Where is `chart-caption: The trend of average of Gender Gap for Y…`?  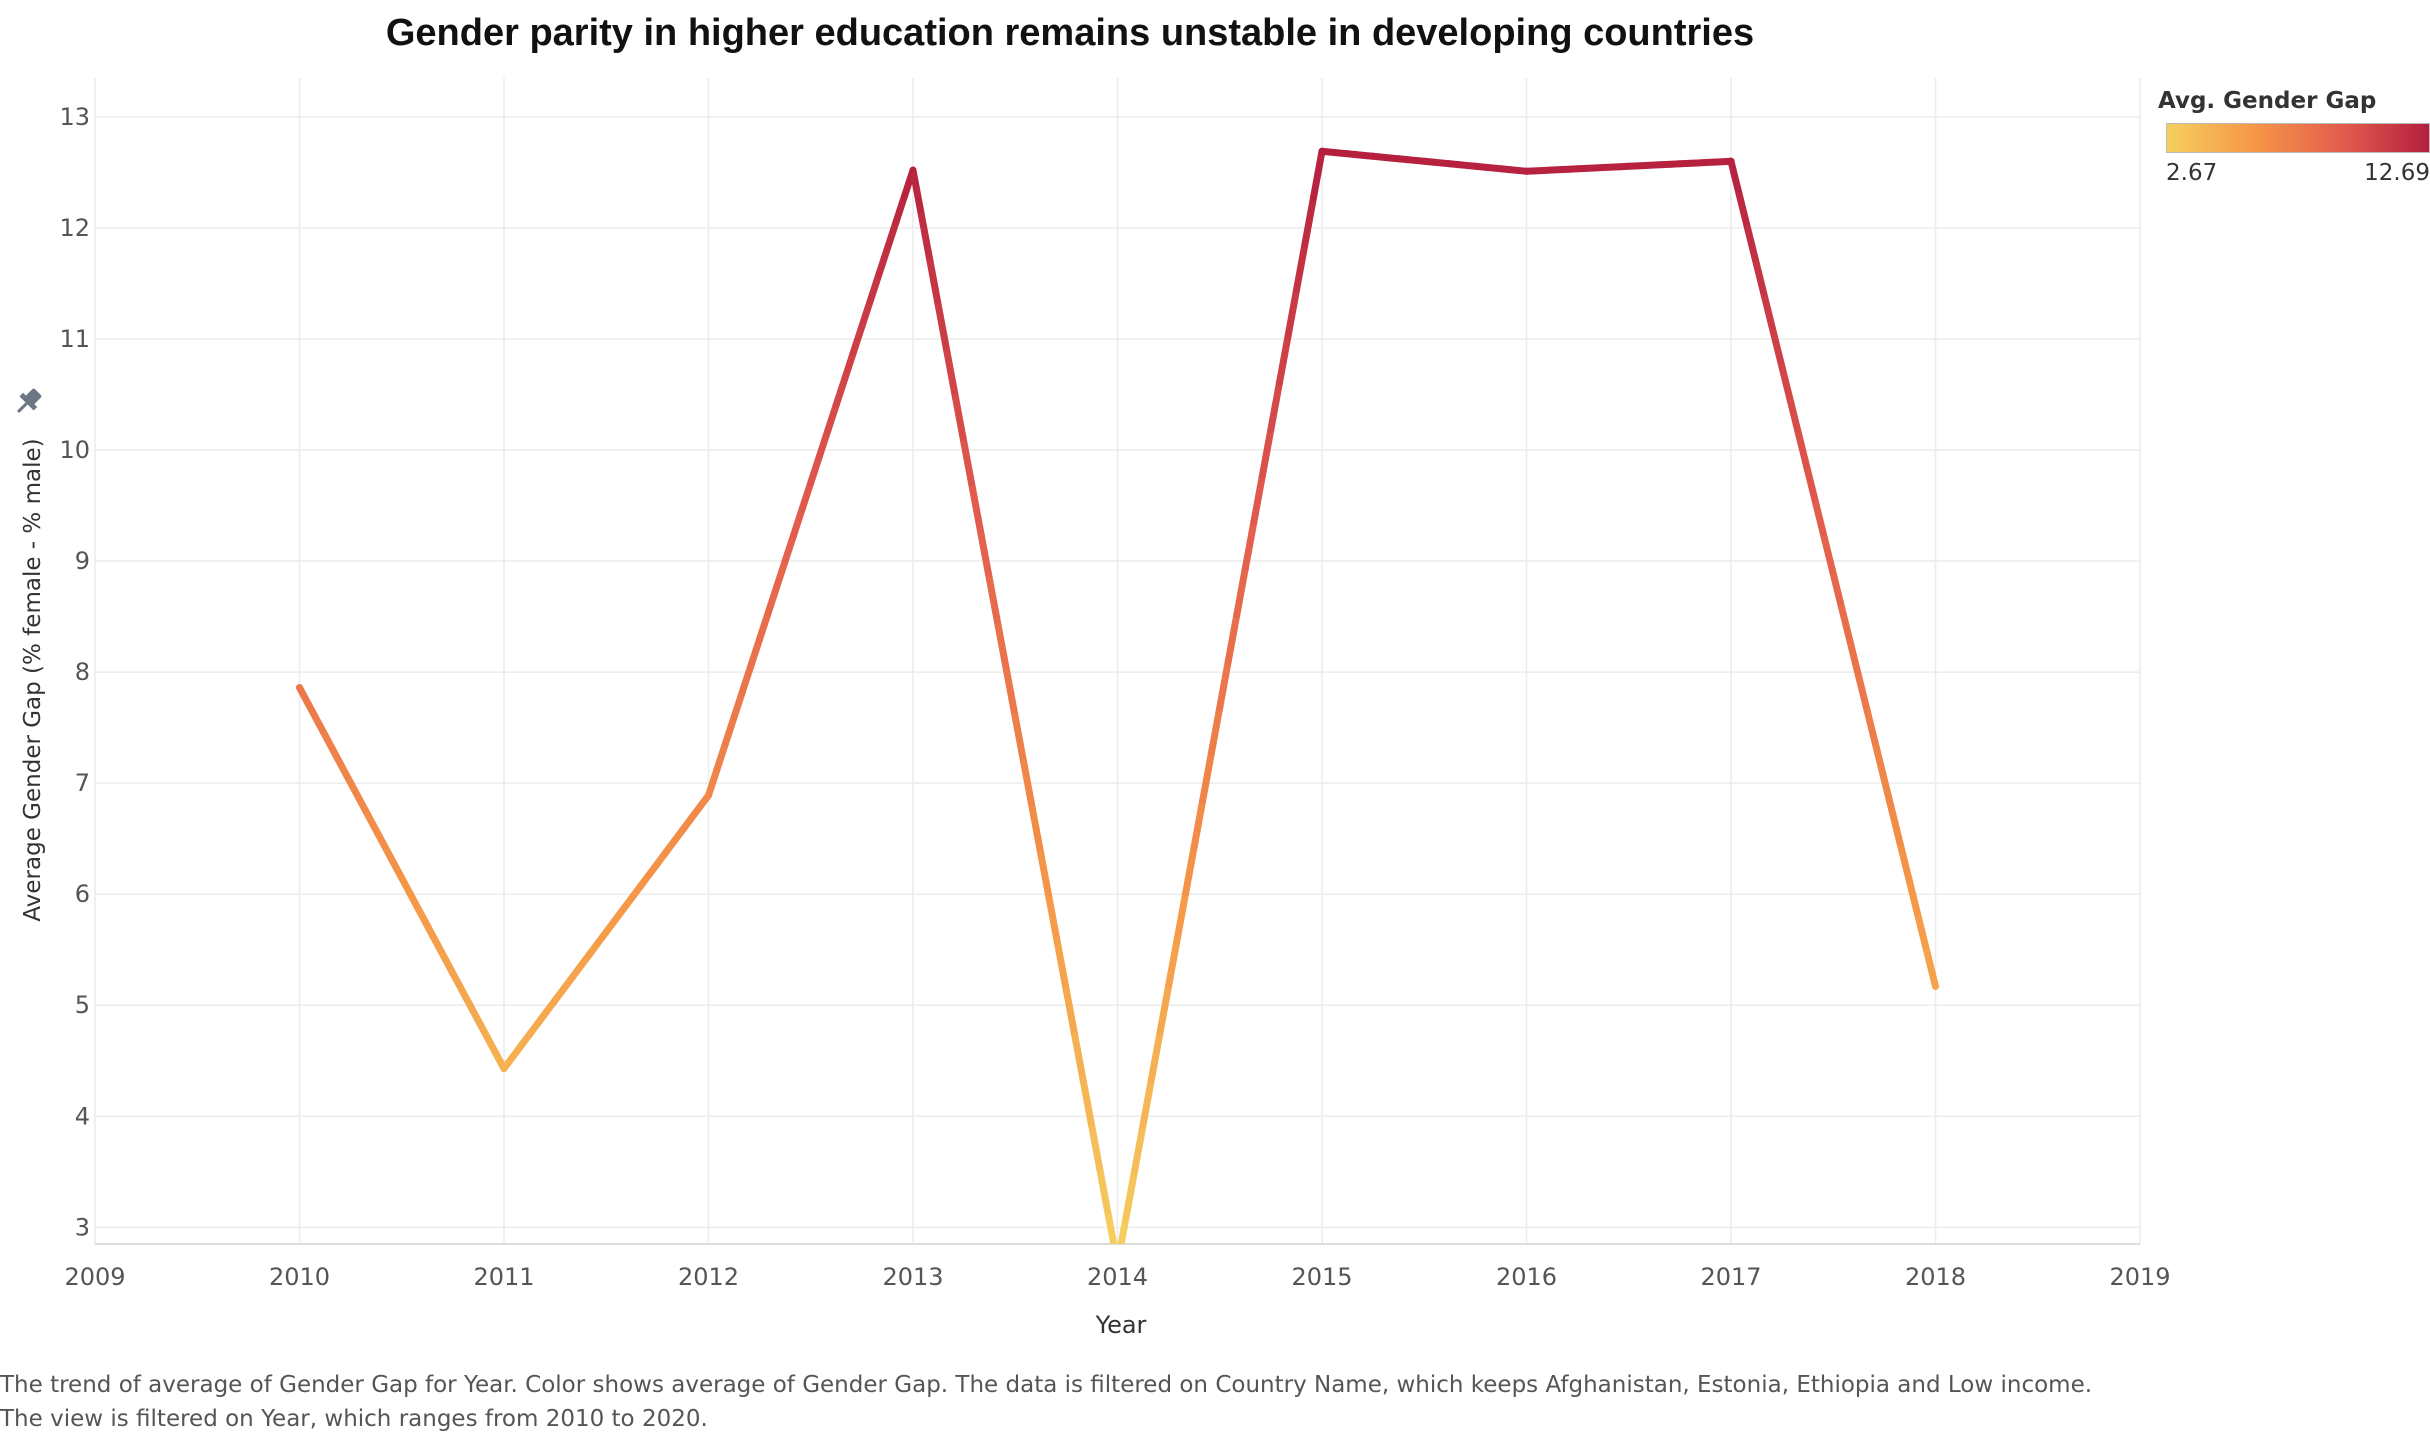
chart-caption: The trend of average of Gender Gap for Y… is located at coordinates (1050, 1402).